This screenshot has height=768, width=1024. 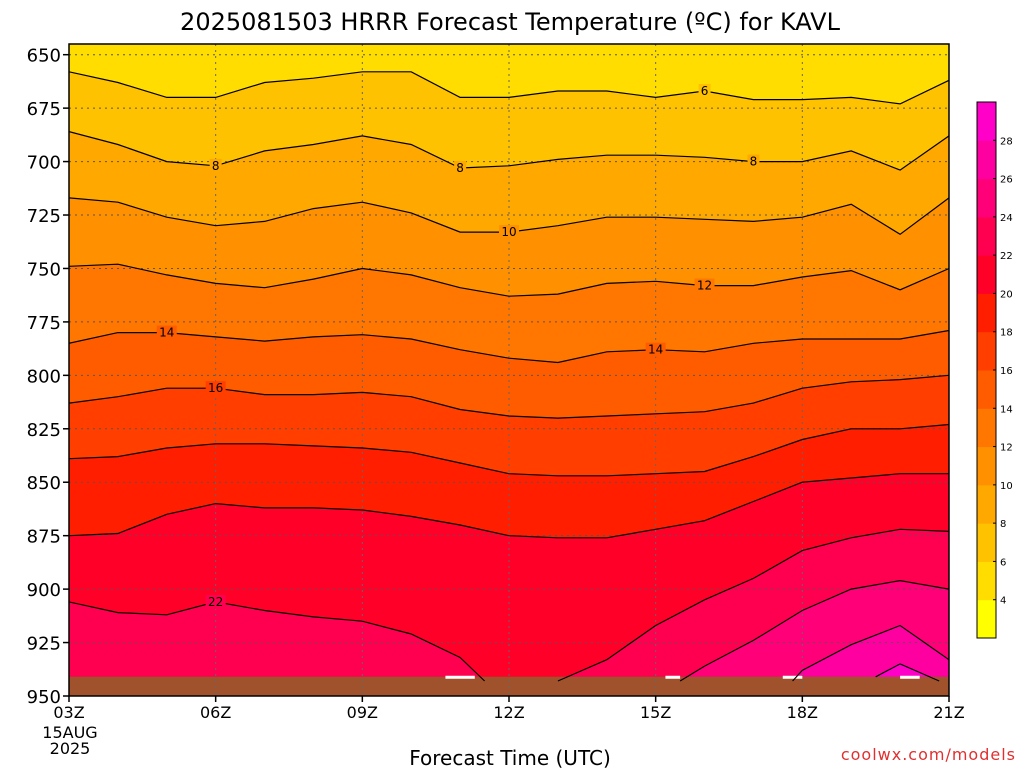 I want to click on date-label-year: 2025, so click(x=70, y=748).